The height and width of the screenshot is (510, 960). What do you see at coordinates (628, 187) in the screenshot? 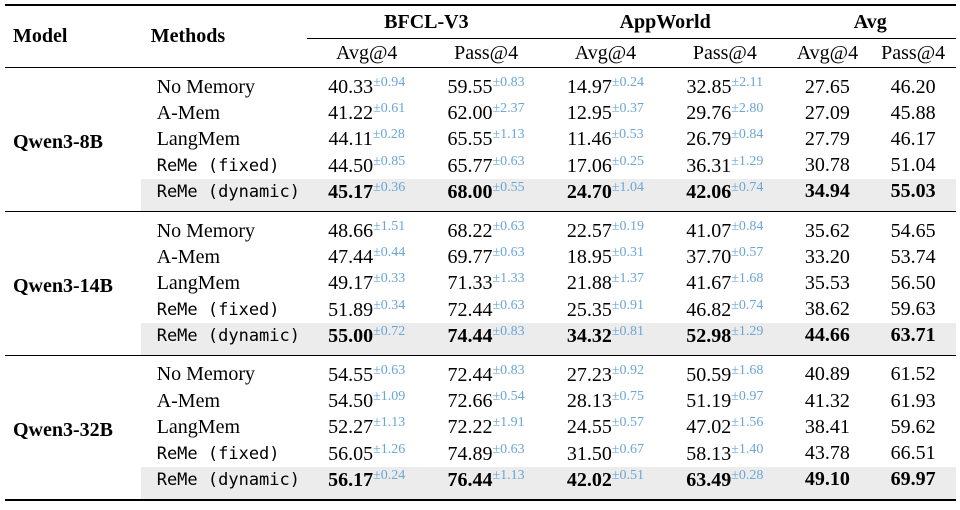
I see `std-value: ±1.04` at bounding box center [628, 187].